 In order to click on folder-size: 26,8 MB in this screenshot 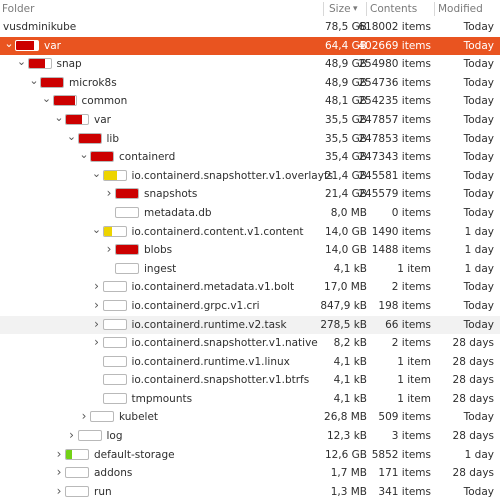, I will do `click(345, 417)`.